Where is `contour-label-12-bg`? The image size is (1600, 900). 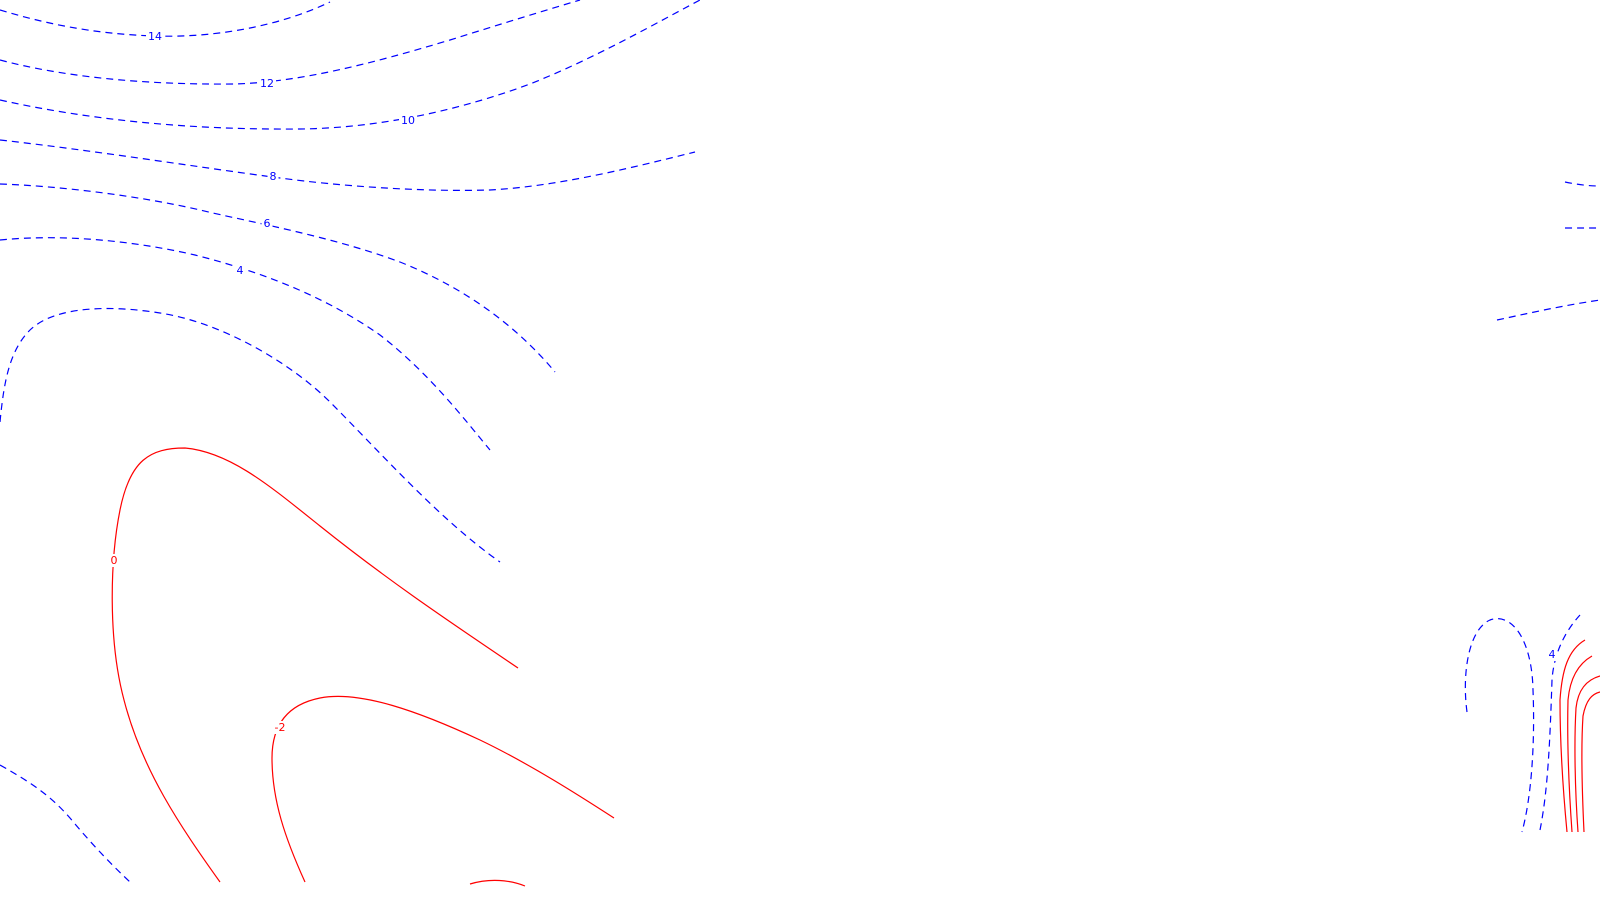
contour-label-12-bg is located at coordinates (267, 83).